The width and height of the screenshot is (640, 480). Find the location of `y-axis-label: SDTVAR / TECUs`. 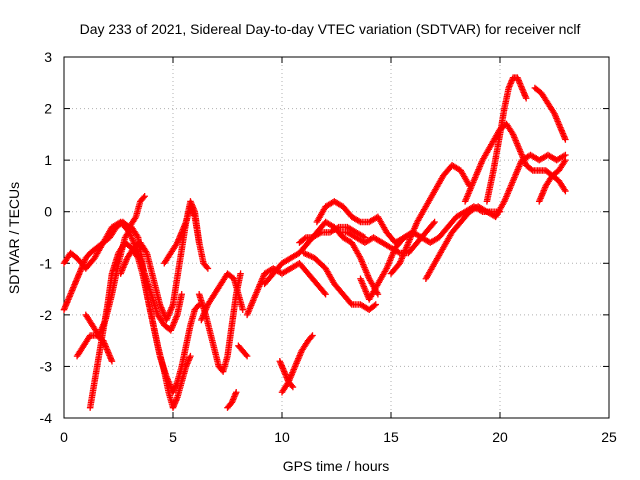

y-axis-label: SDTVAR / TECUs is located at coordinates (14, 238).